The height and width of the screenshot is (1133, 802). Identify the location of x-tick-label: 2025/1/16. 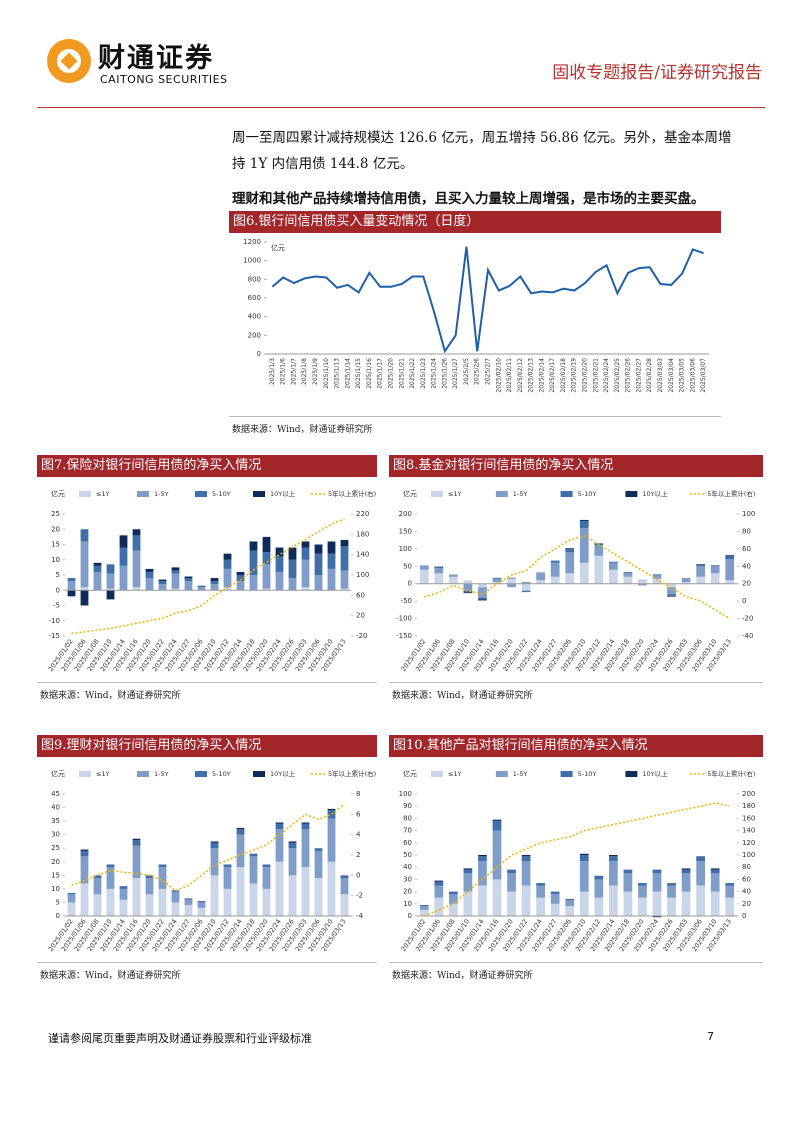
(369, 373).